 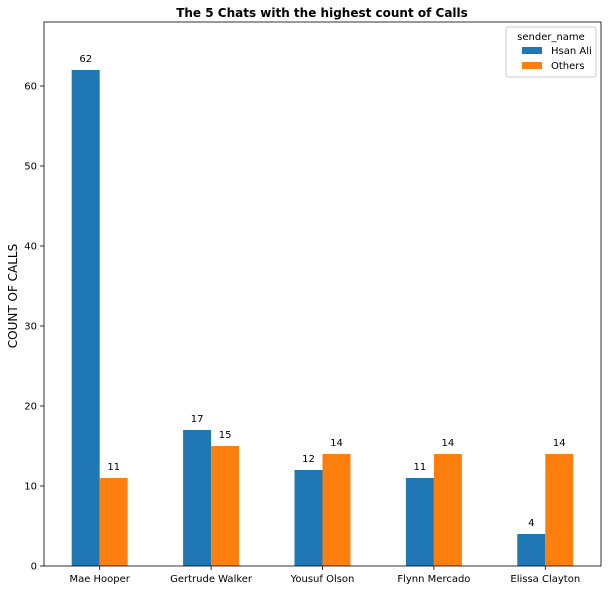 What do you see at coordinates (532, 65) in the screenshot?
I see `legend-swatch-others` at bounding box center [532, 65].